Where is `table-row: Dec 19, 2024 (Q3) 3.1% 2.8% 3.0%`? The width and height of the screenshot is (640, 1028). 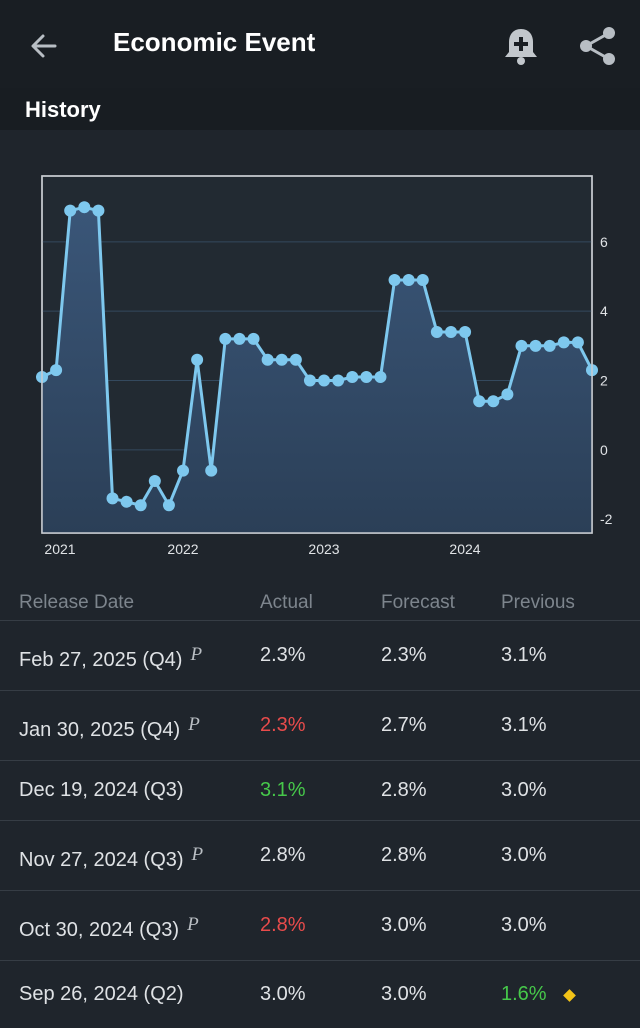
table-row: Dec 19, 2024 (Q3) 3.1% 2.8% 3.0% is located at coordinates (320, 790).